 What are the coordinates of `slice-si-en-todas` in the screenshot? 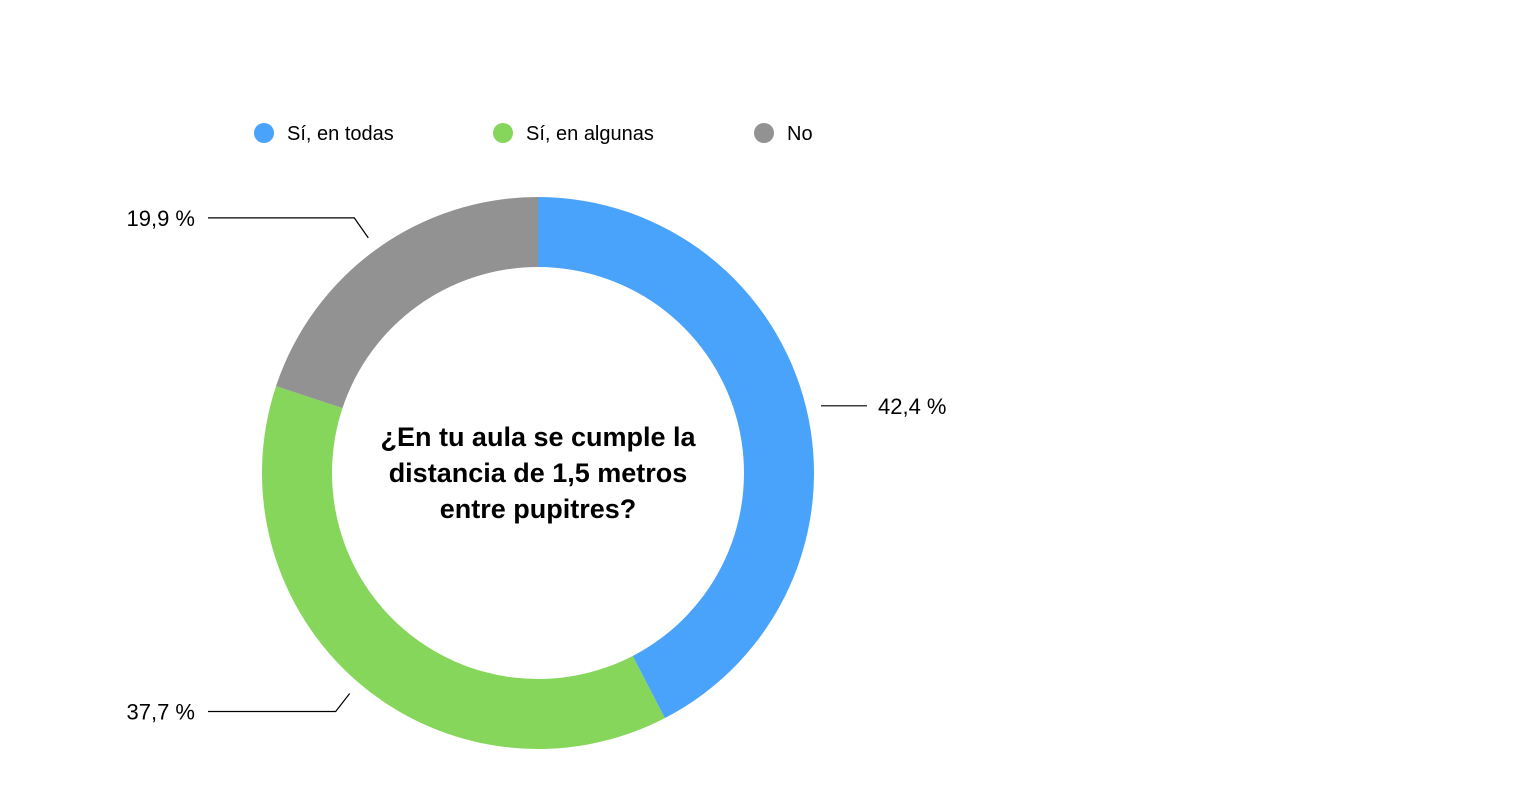 It's located at (676, 458).